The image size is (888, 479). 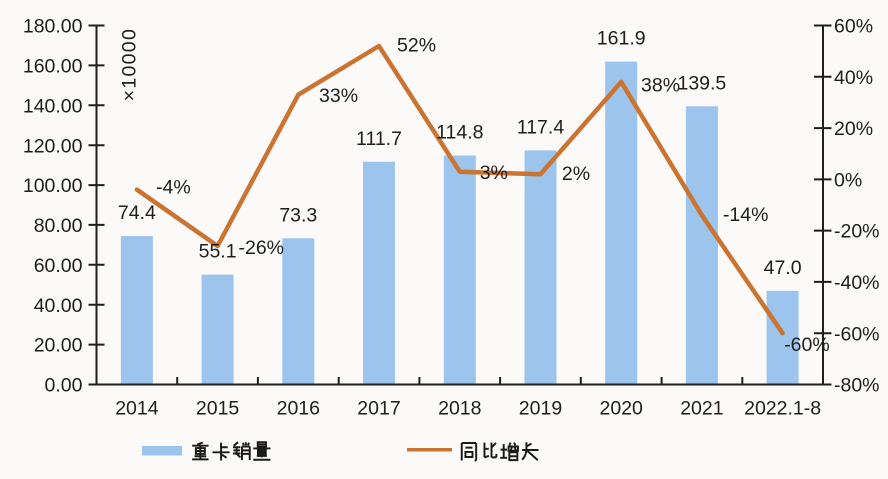 What do you see at coordinates (53, 106) in the screenshot?
I see `svg-text: 140.00` at bounding box center [53, 106].